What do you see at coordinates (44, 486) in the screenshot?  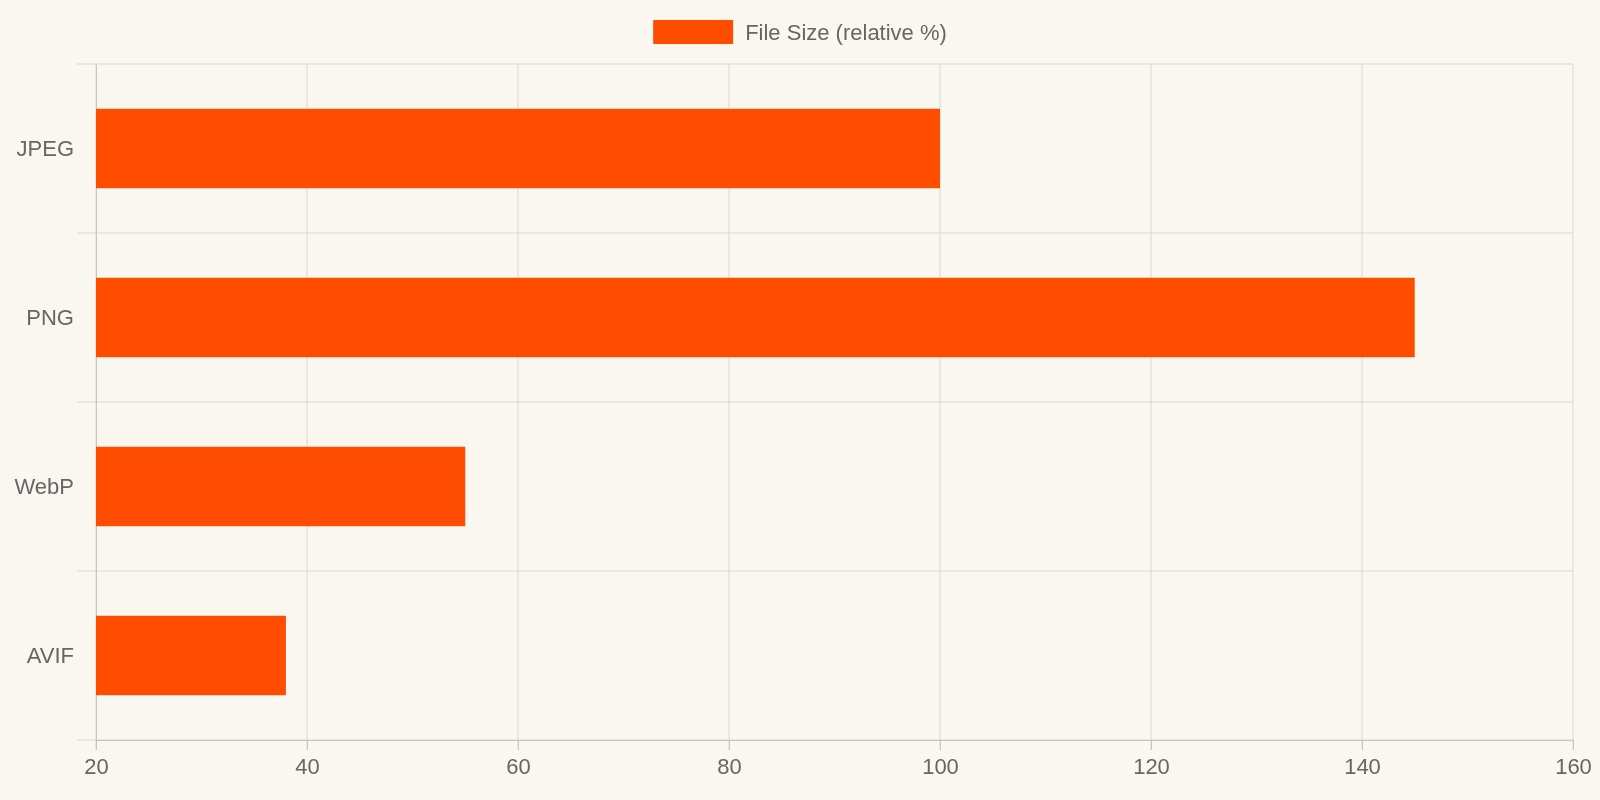 I see `y-tick-label: WebP` at bounding box center [44, 486].